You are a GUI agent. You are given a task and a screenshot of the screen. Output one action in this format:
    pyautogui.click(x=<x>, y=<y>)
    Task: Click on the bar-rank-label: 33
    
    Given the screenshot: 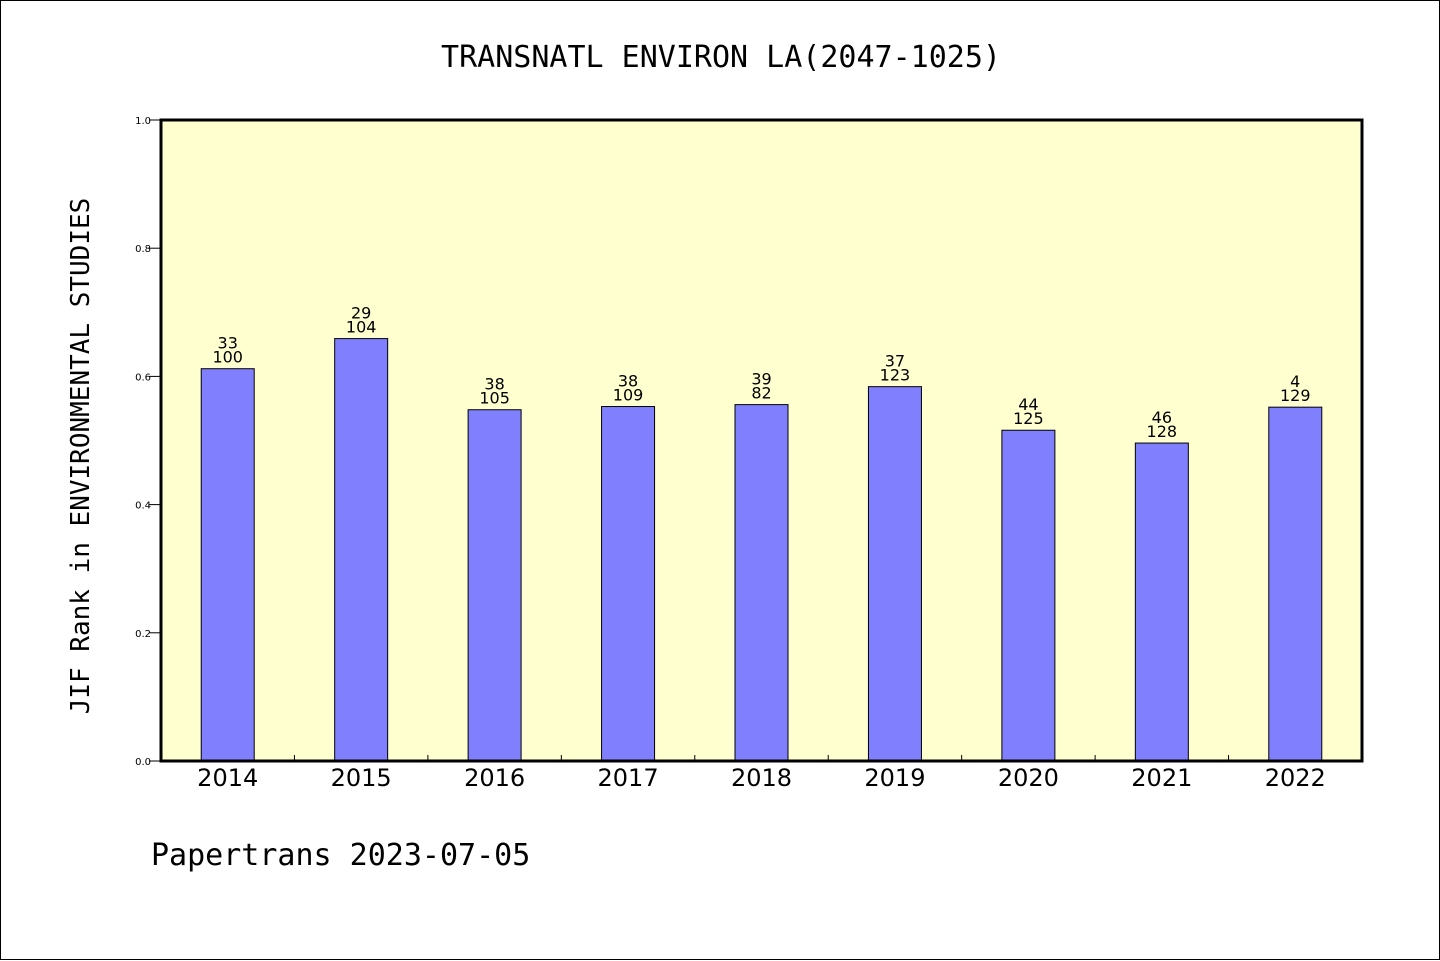 What is the action you would take?
    pyautogui.click(x=228, y=343)
    